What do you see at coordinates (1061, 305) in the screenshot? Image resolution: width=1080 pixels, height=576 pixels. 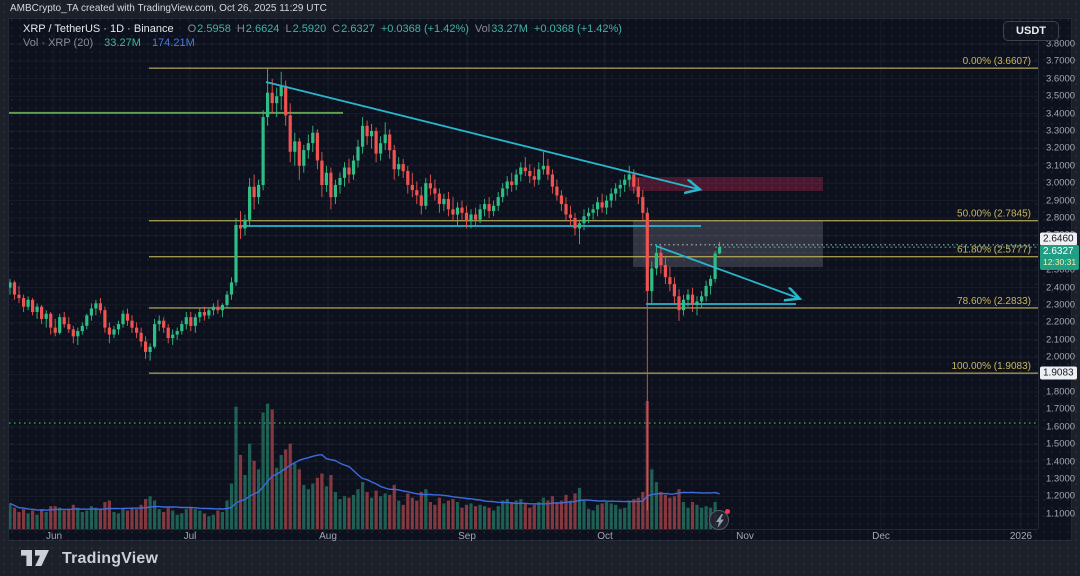 I see `price-tick: 2.3000` at bounding box center [1061, 305].